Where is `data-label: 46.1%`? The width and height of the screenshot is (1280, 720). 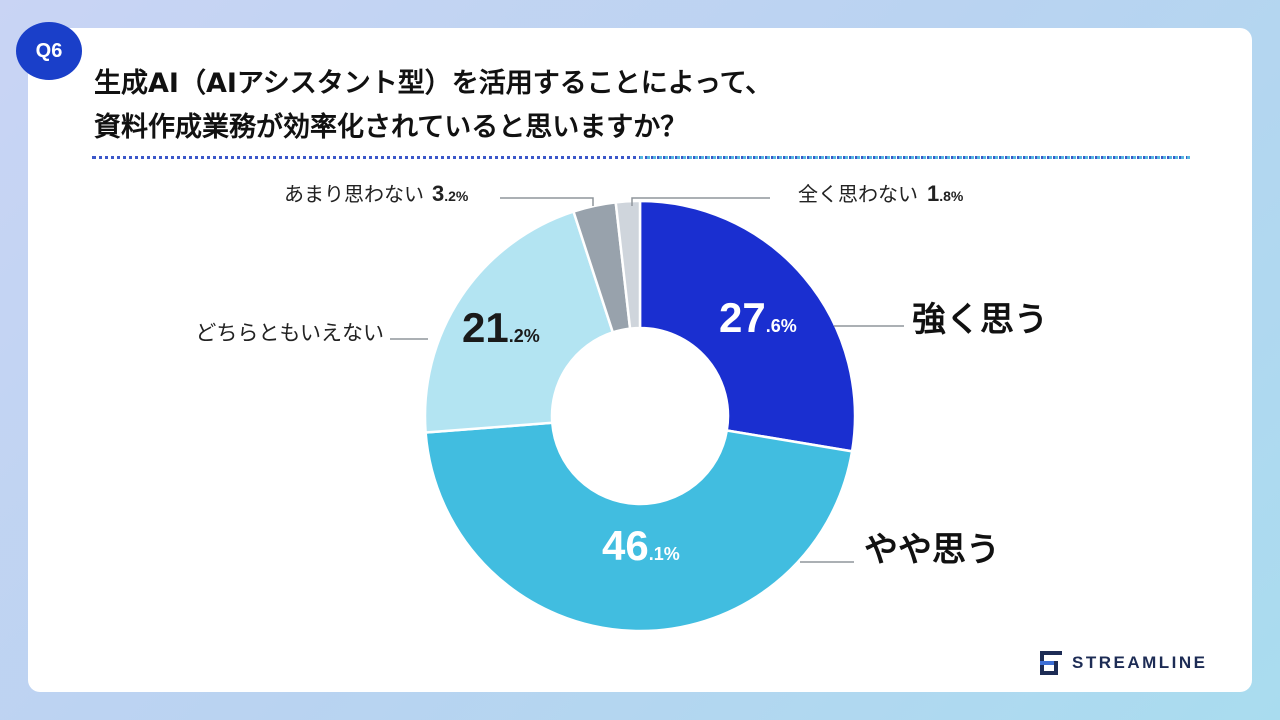
data-label: 46.1% is located at coordinates (641, 545).